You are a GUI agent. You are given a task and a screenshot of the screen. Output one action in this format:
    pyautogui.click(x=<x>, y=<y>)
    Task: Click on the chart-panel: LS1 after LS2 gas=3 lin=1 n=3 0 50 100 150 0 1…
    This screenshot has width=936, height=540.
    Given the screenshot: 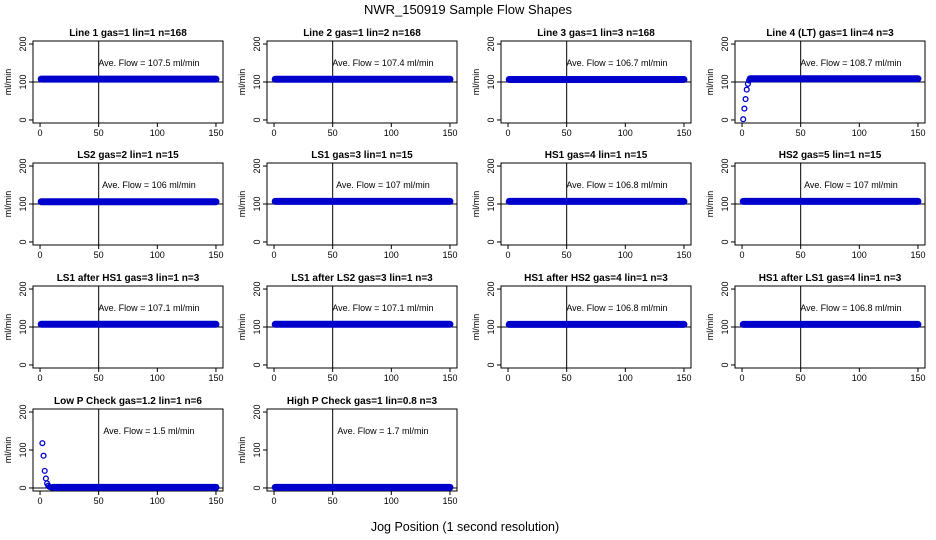 What is the action you would take?
    pyautogui.click(x=347, y=328)
    